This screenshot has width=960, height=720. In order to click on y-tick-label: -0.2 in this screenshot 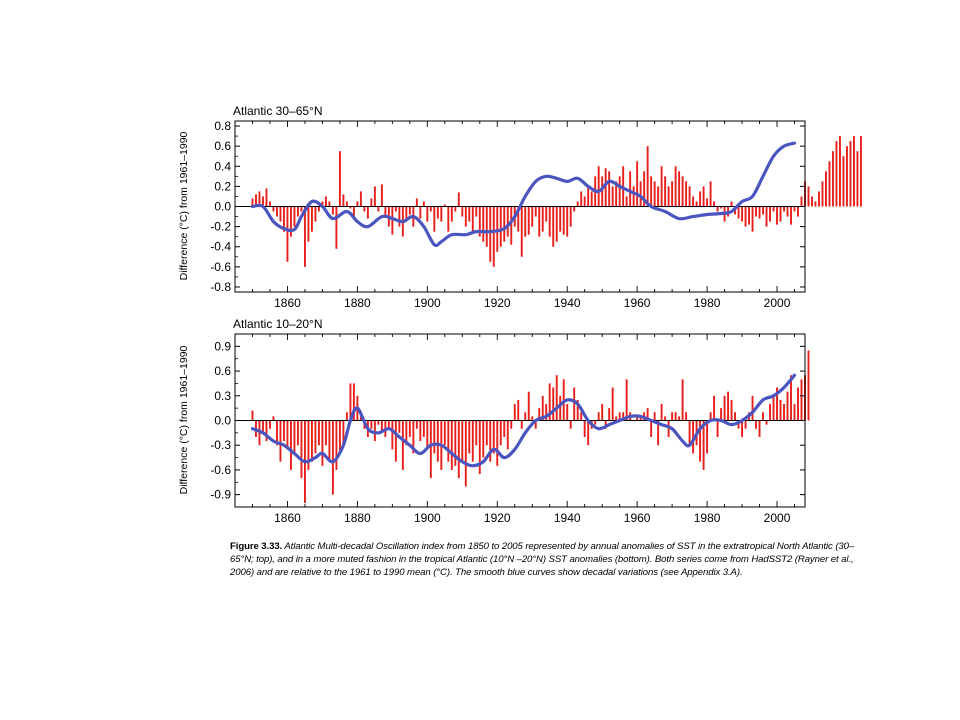, I will do `click(220, 227)`.